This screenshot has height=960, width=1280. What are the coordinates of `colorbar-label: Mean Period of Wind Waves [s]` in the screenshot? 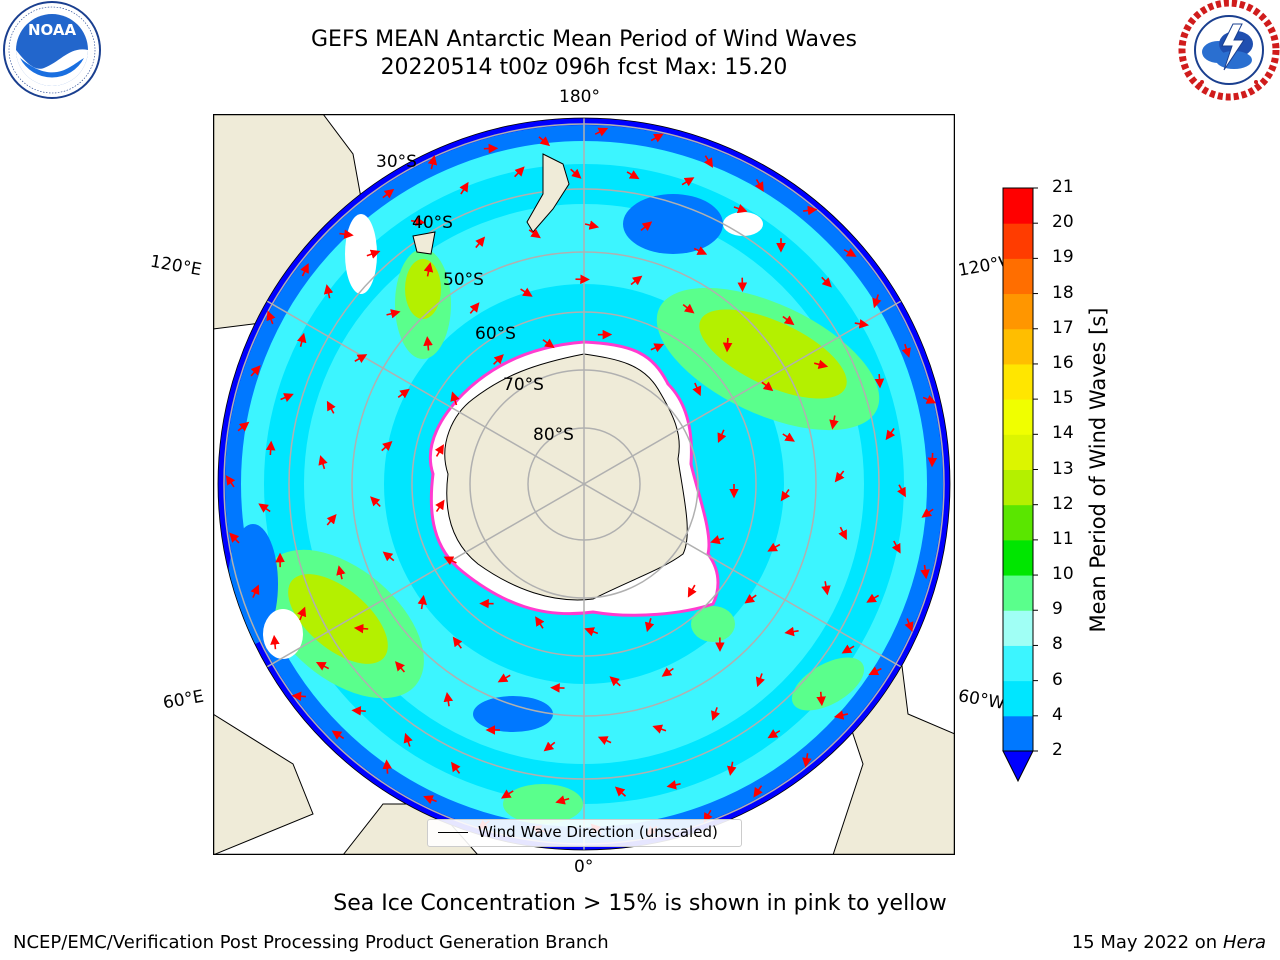 It's located at (1098, 470).